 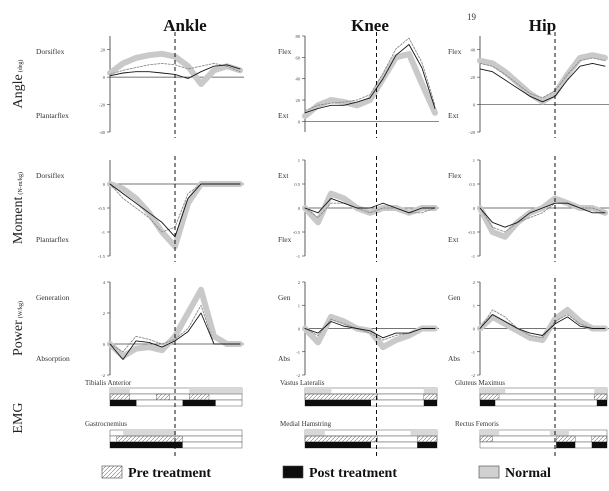 What do you see at coordinates (185, 25) in the screenshot?
I see `joint-title-ankle: Ankle` at bounding box center [185, 25].